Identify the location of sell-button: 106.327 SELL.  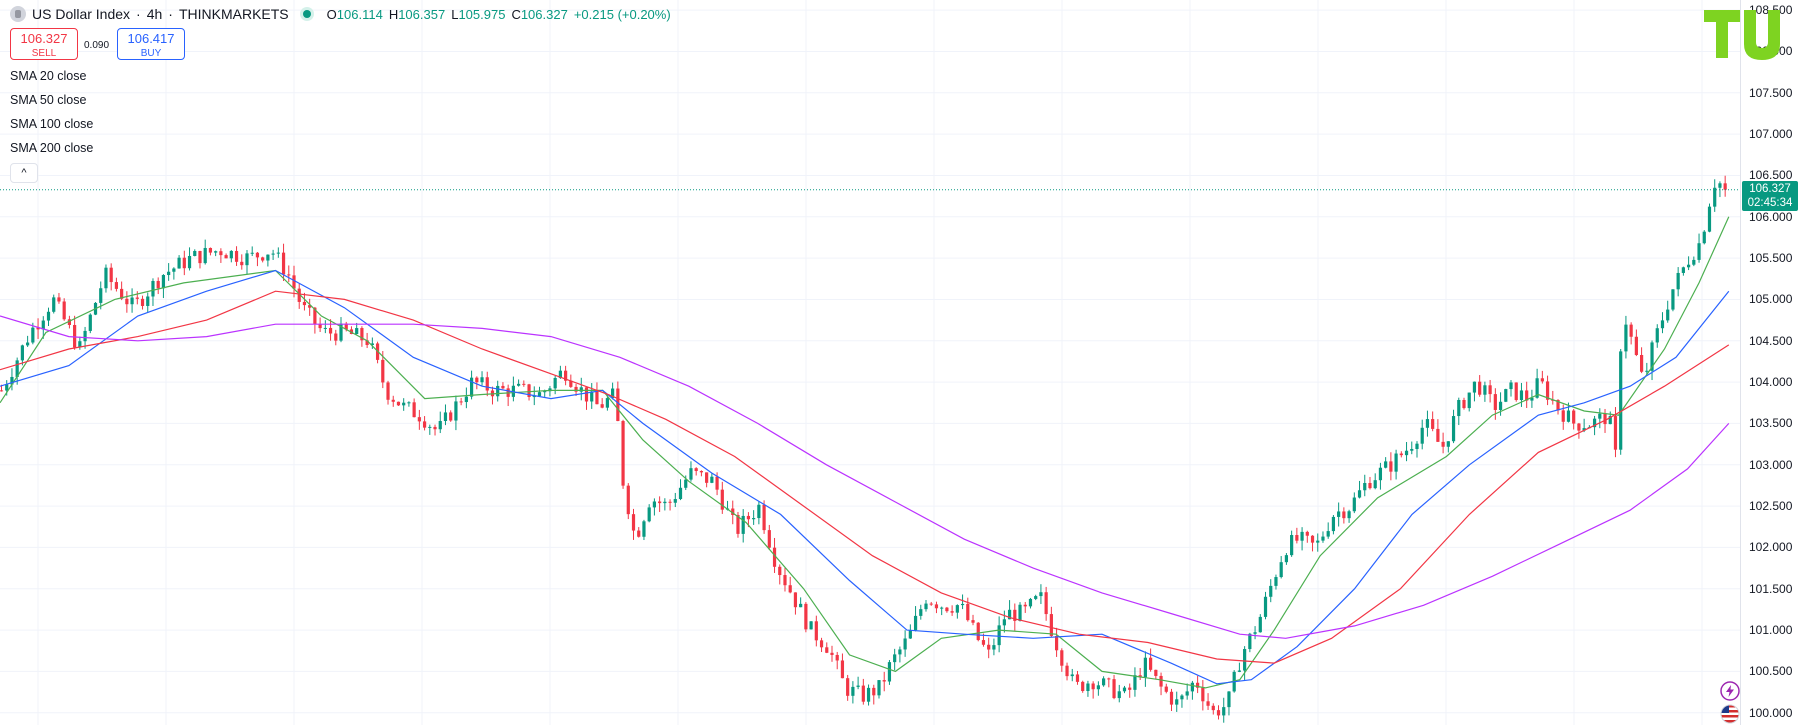
(44, 44).